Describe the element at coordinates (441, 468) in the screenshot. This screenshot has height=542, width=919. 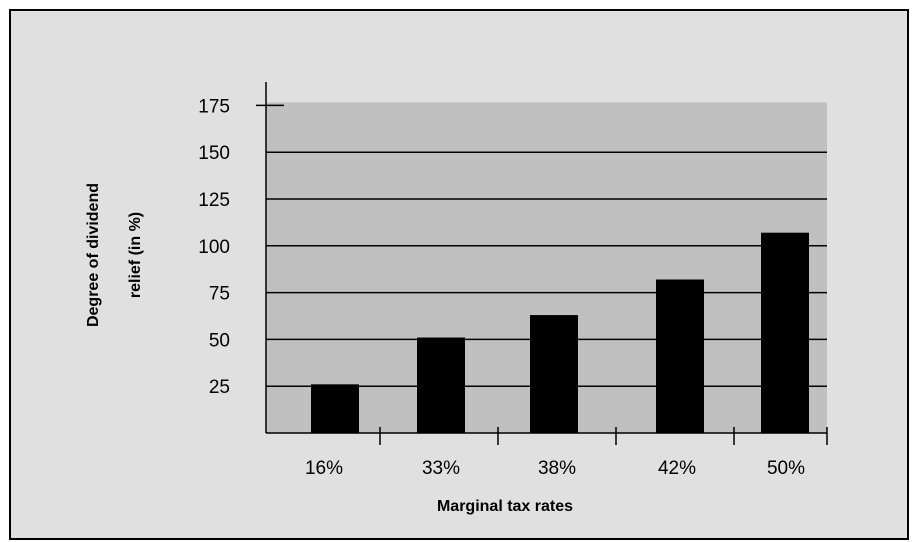
I see `x-tick-label: 33%` at that location.